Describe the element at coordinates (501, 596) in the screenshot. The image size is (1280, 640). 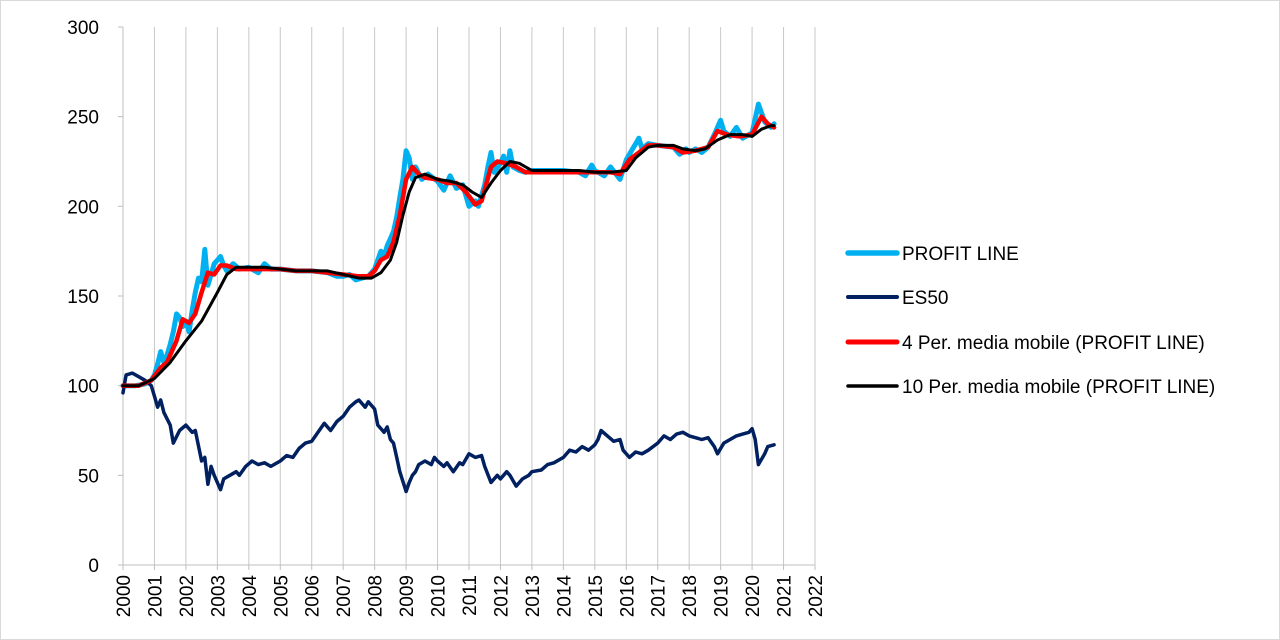
I see `x-tick-label: 2012` at that location.